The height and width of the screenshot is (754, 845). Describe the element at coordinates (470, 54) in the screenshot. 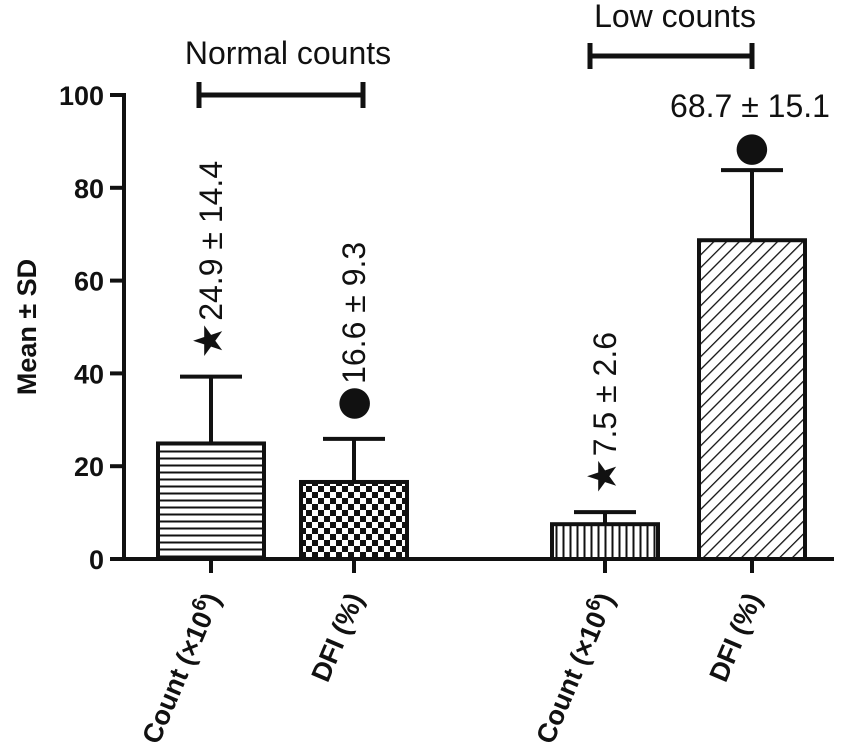

I see `group-brackets: Normal counts Low counts` at that location.